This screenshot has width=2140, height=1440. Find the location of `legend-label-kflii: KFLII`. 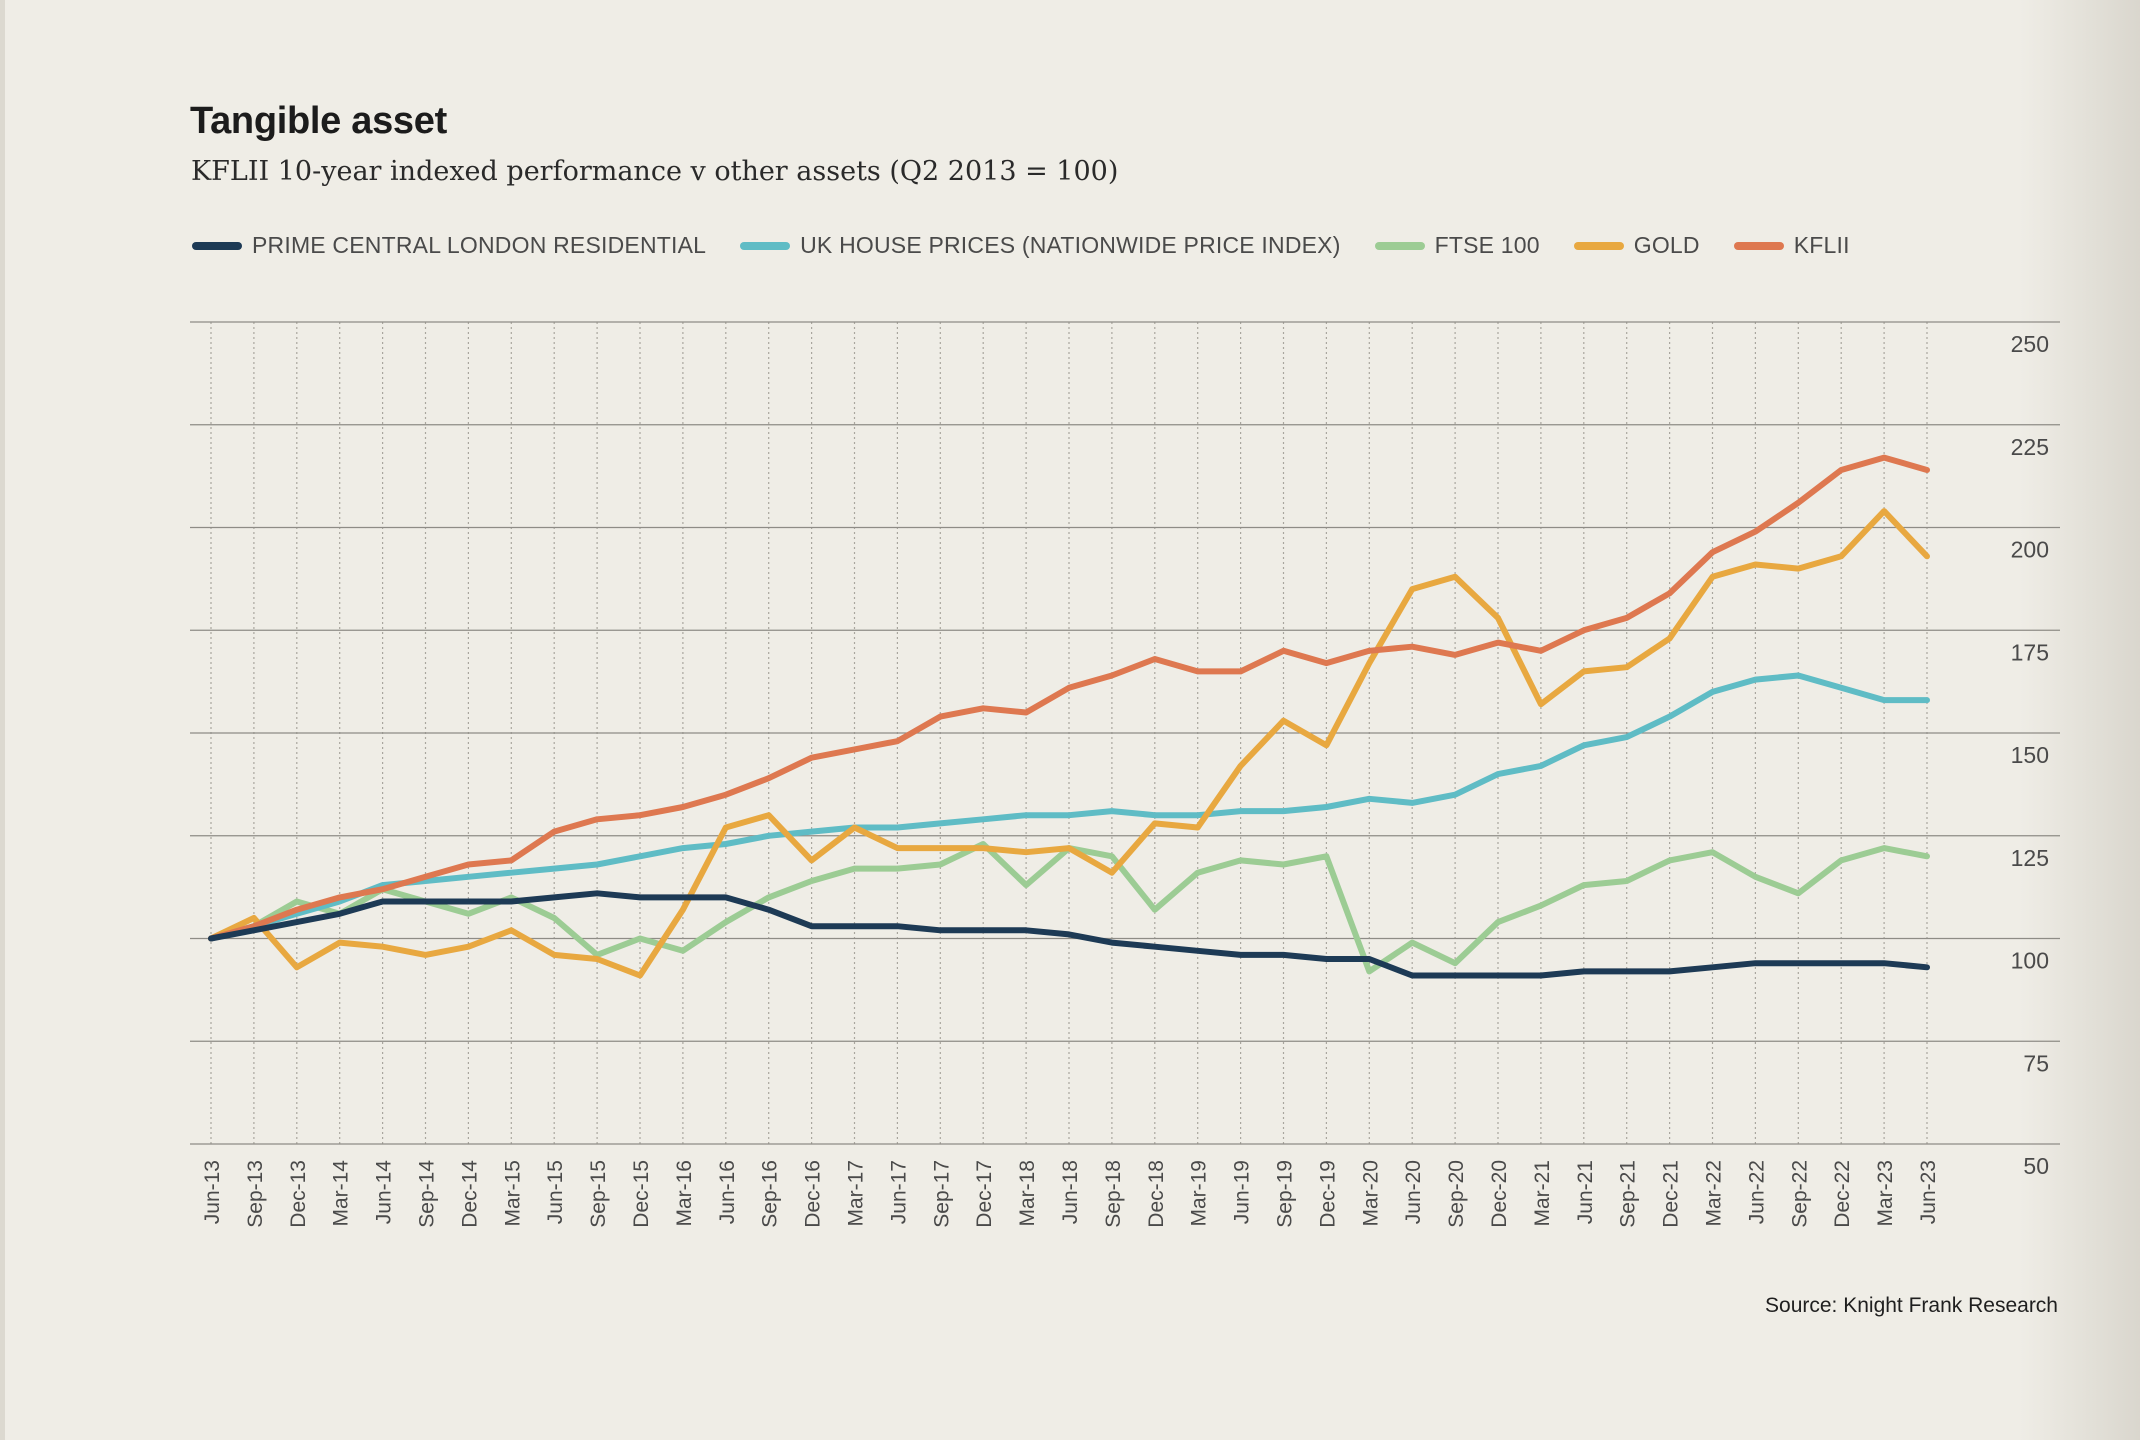

legend-label-kflii: KFLII is located at coordinates (1821, 245).